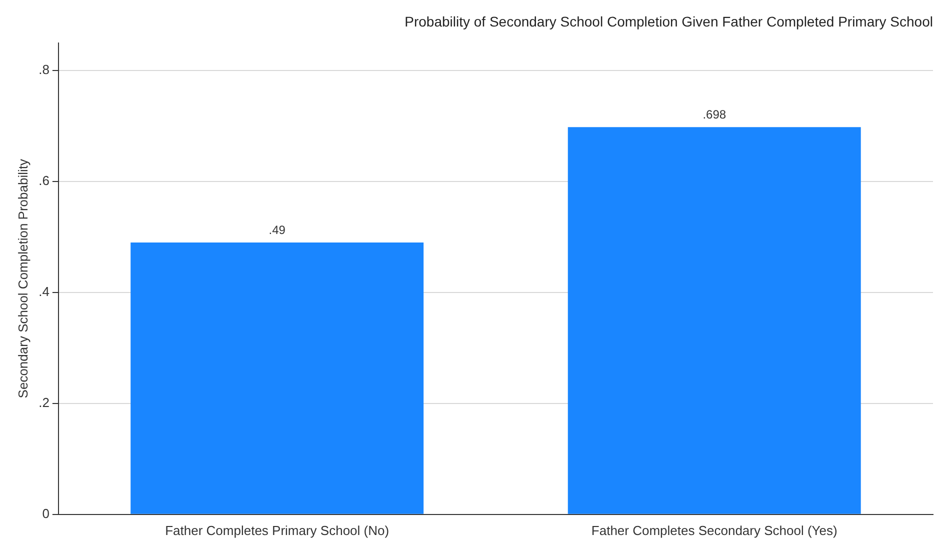 Image resolution: width=951 pixels, height=550 pixels. Describe the element at coordinates (714, 114) in the screenshot. I see `data-label: .698` at that location.